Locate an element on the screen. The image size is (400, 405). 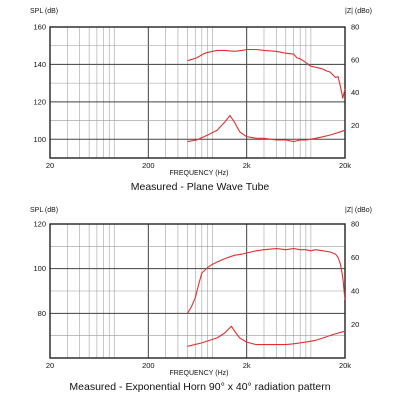
chart-top-left-axis-label: SPL (dB) is located at coordinates (44, 11).